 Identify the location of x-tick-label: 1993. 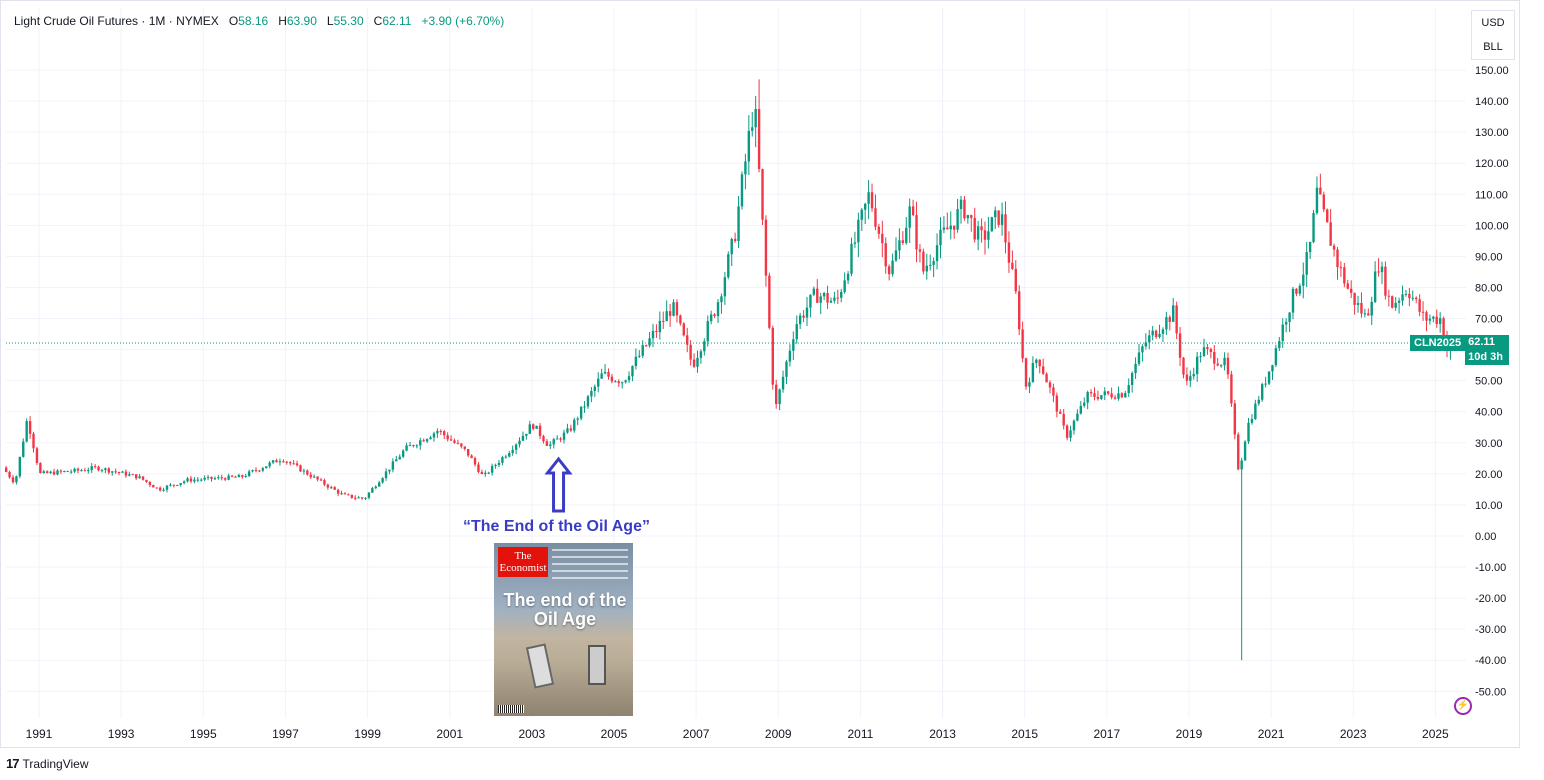
(121, 734).